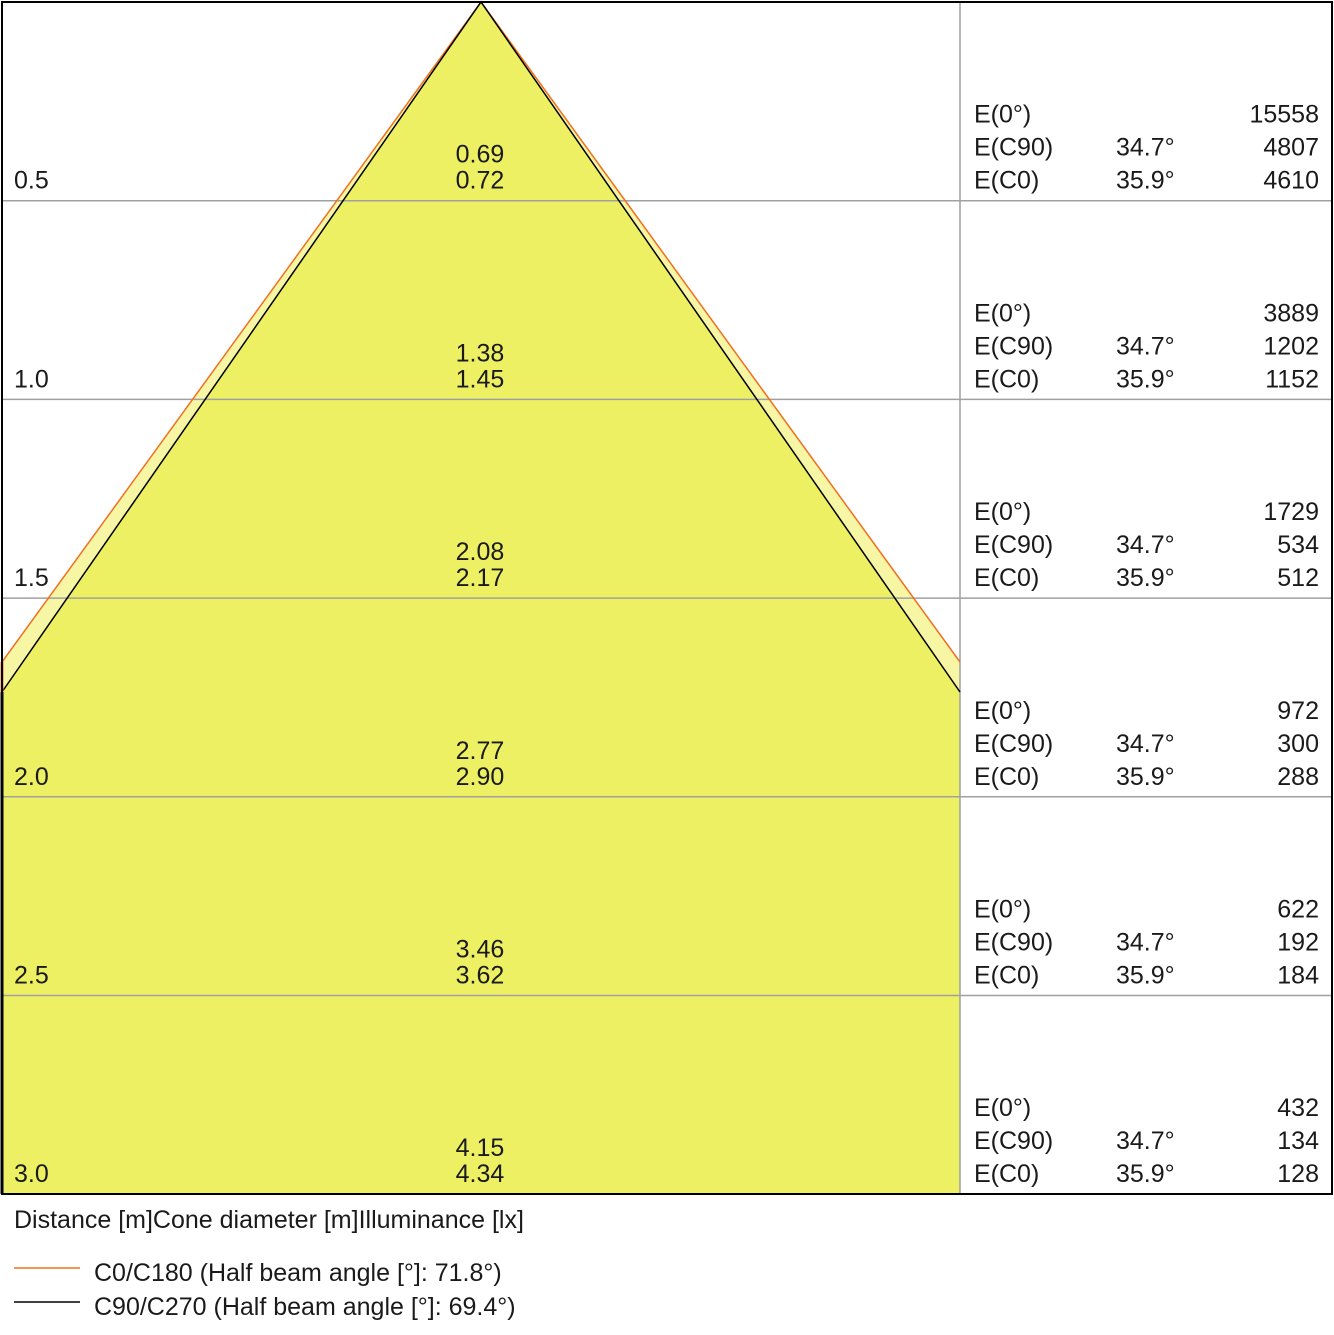 This screenshot has height=1335, width=1334. I want to click on distance-label: 1.5, so click(31, 578).